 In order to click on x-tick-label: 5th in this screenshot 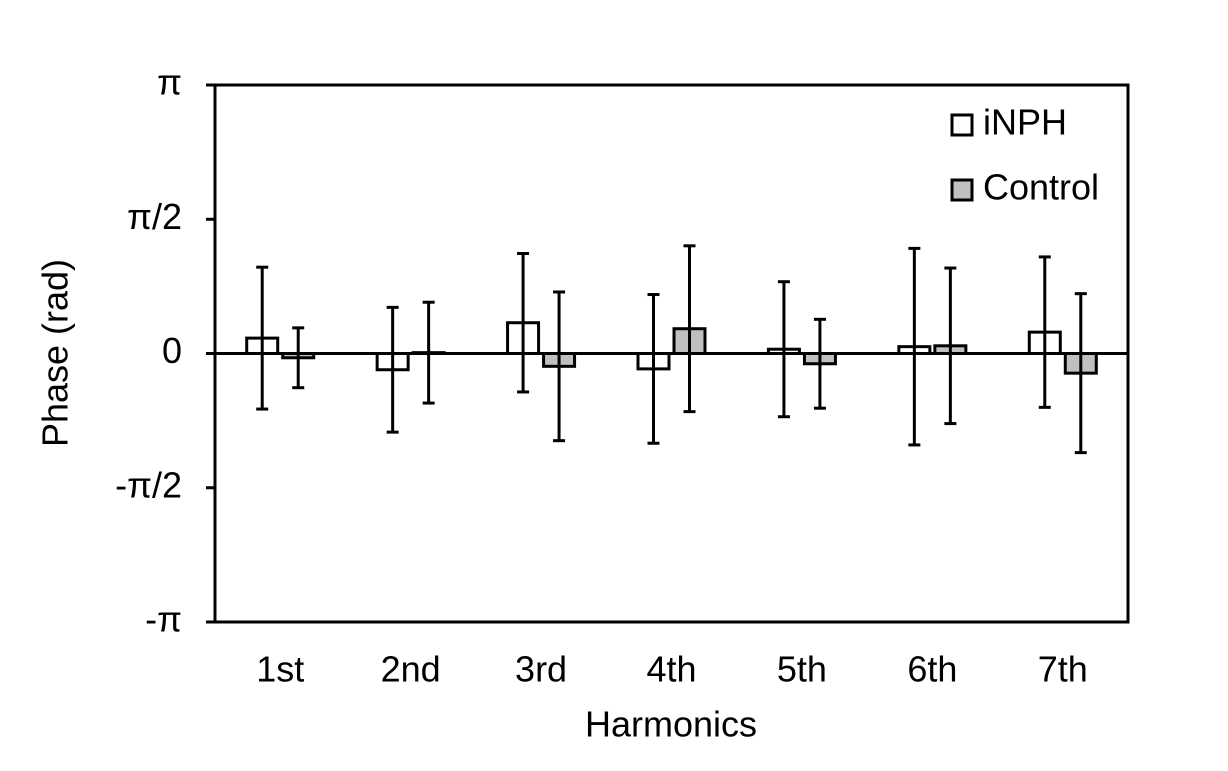, I will do `click(802, 669)`.